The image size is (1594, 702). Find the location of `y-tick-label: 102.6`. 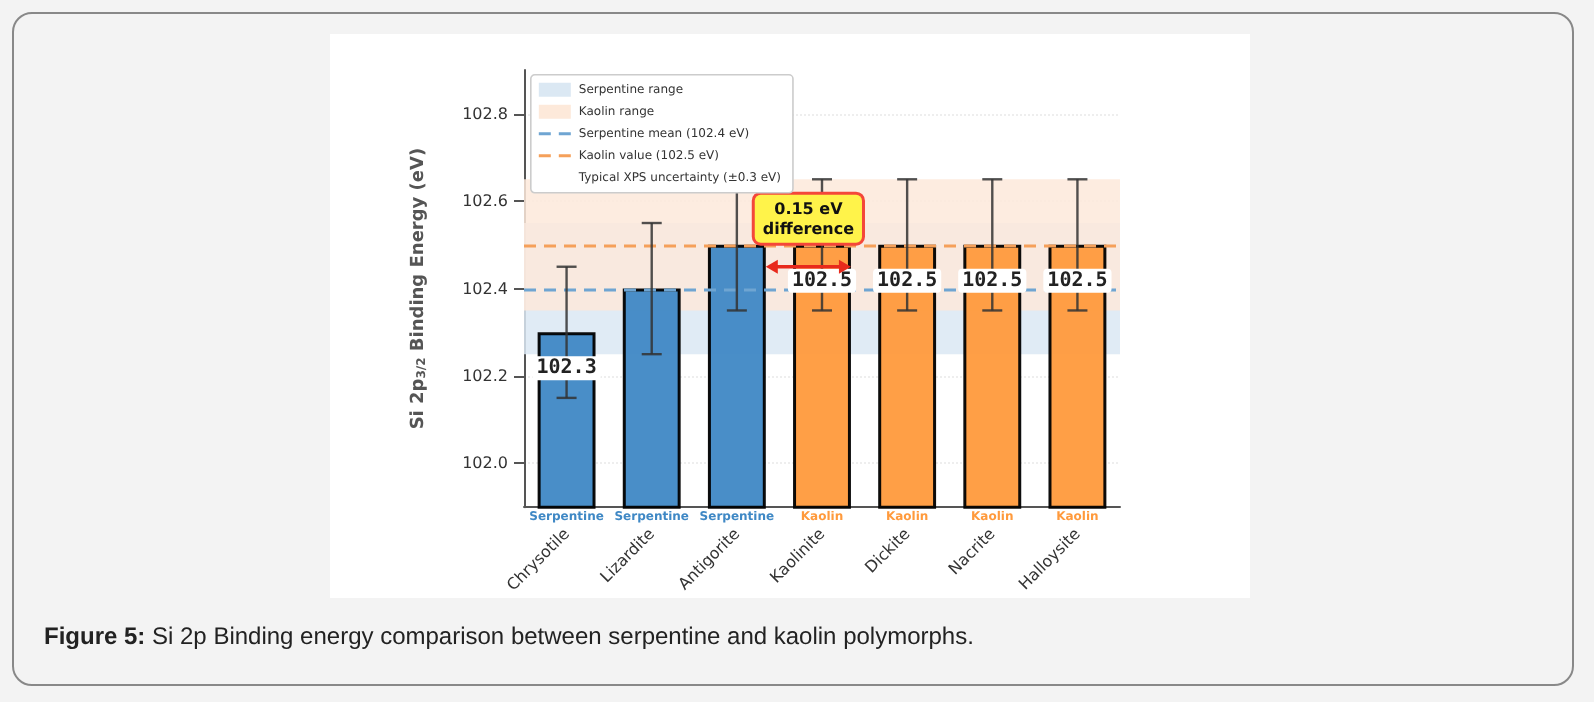

y-tick-label: 102.6 is located at coordinates (485, 201).